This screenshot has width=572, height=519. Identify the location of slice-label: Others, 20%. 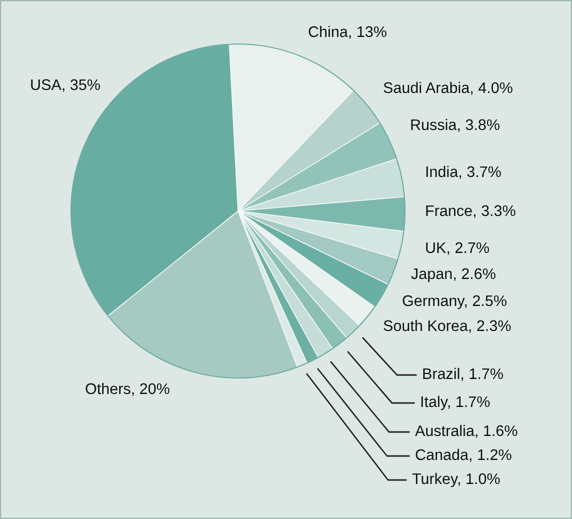
(128, 389).